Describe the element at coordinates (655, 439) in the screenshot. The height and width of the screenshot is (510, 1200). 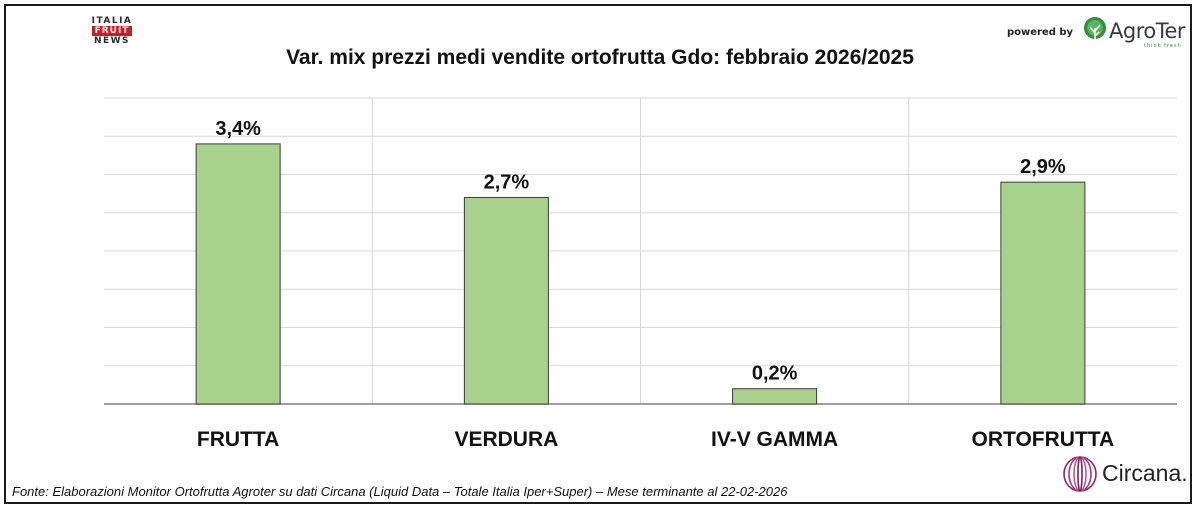
I see `category-labels: FRUTTA VERDURA IV-V GAMMA ORTOFRUTTA` at that location.